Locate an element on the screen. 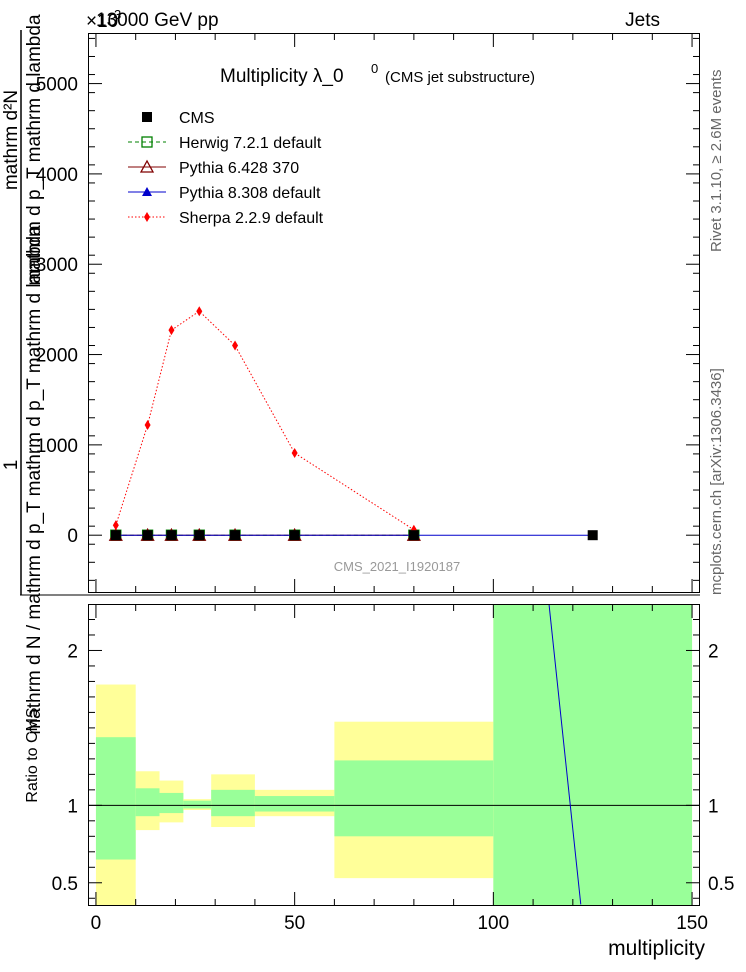 Image resolution: width=746 pixels, height=972 pixels. svg-text: 3 is located at coordinates (117, 14).